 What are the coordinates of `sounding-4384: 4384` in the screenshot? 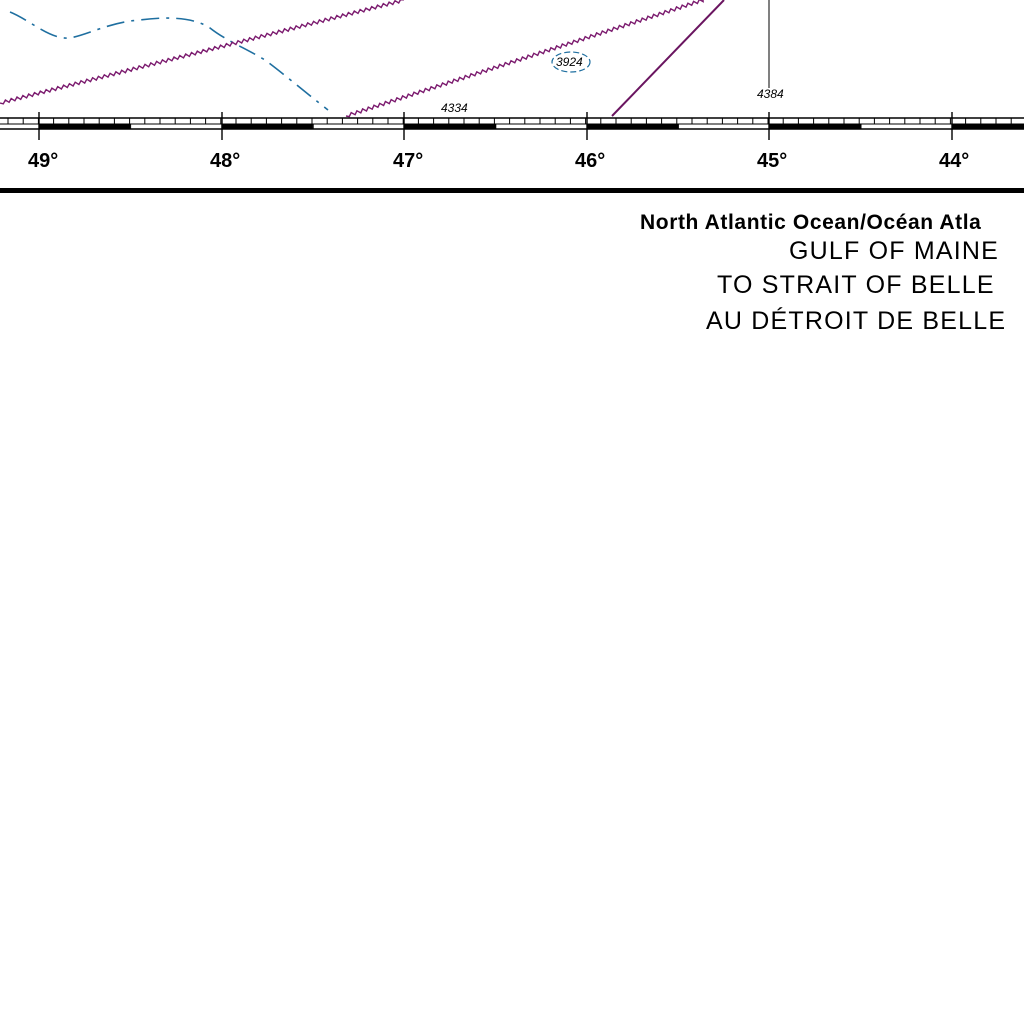 It's located at (770, 94).